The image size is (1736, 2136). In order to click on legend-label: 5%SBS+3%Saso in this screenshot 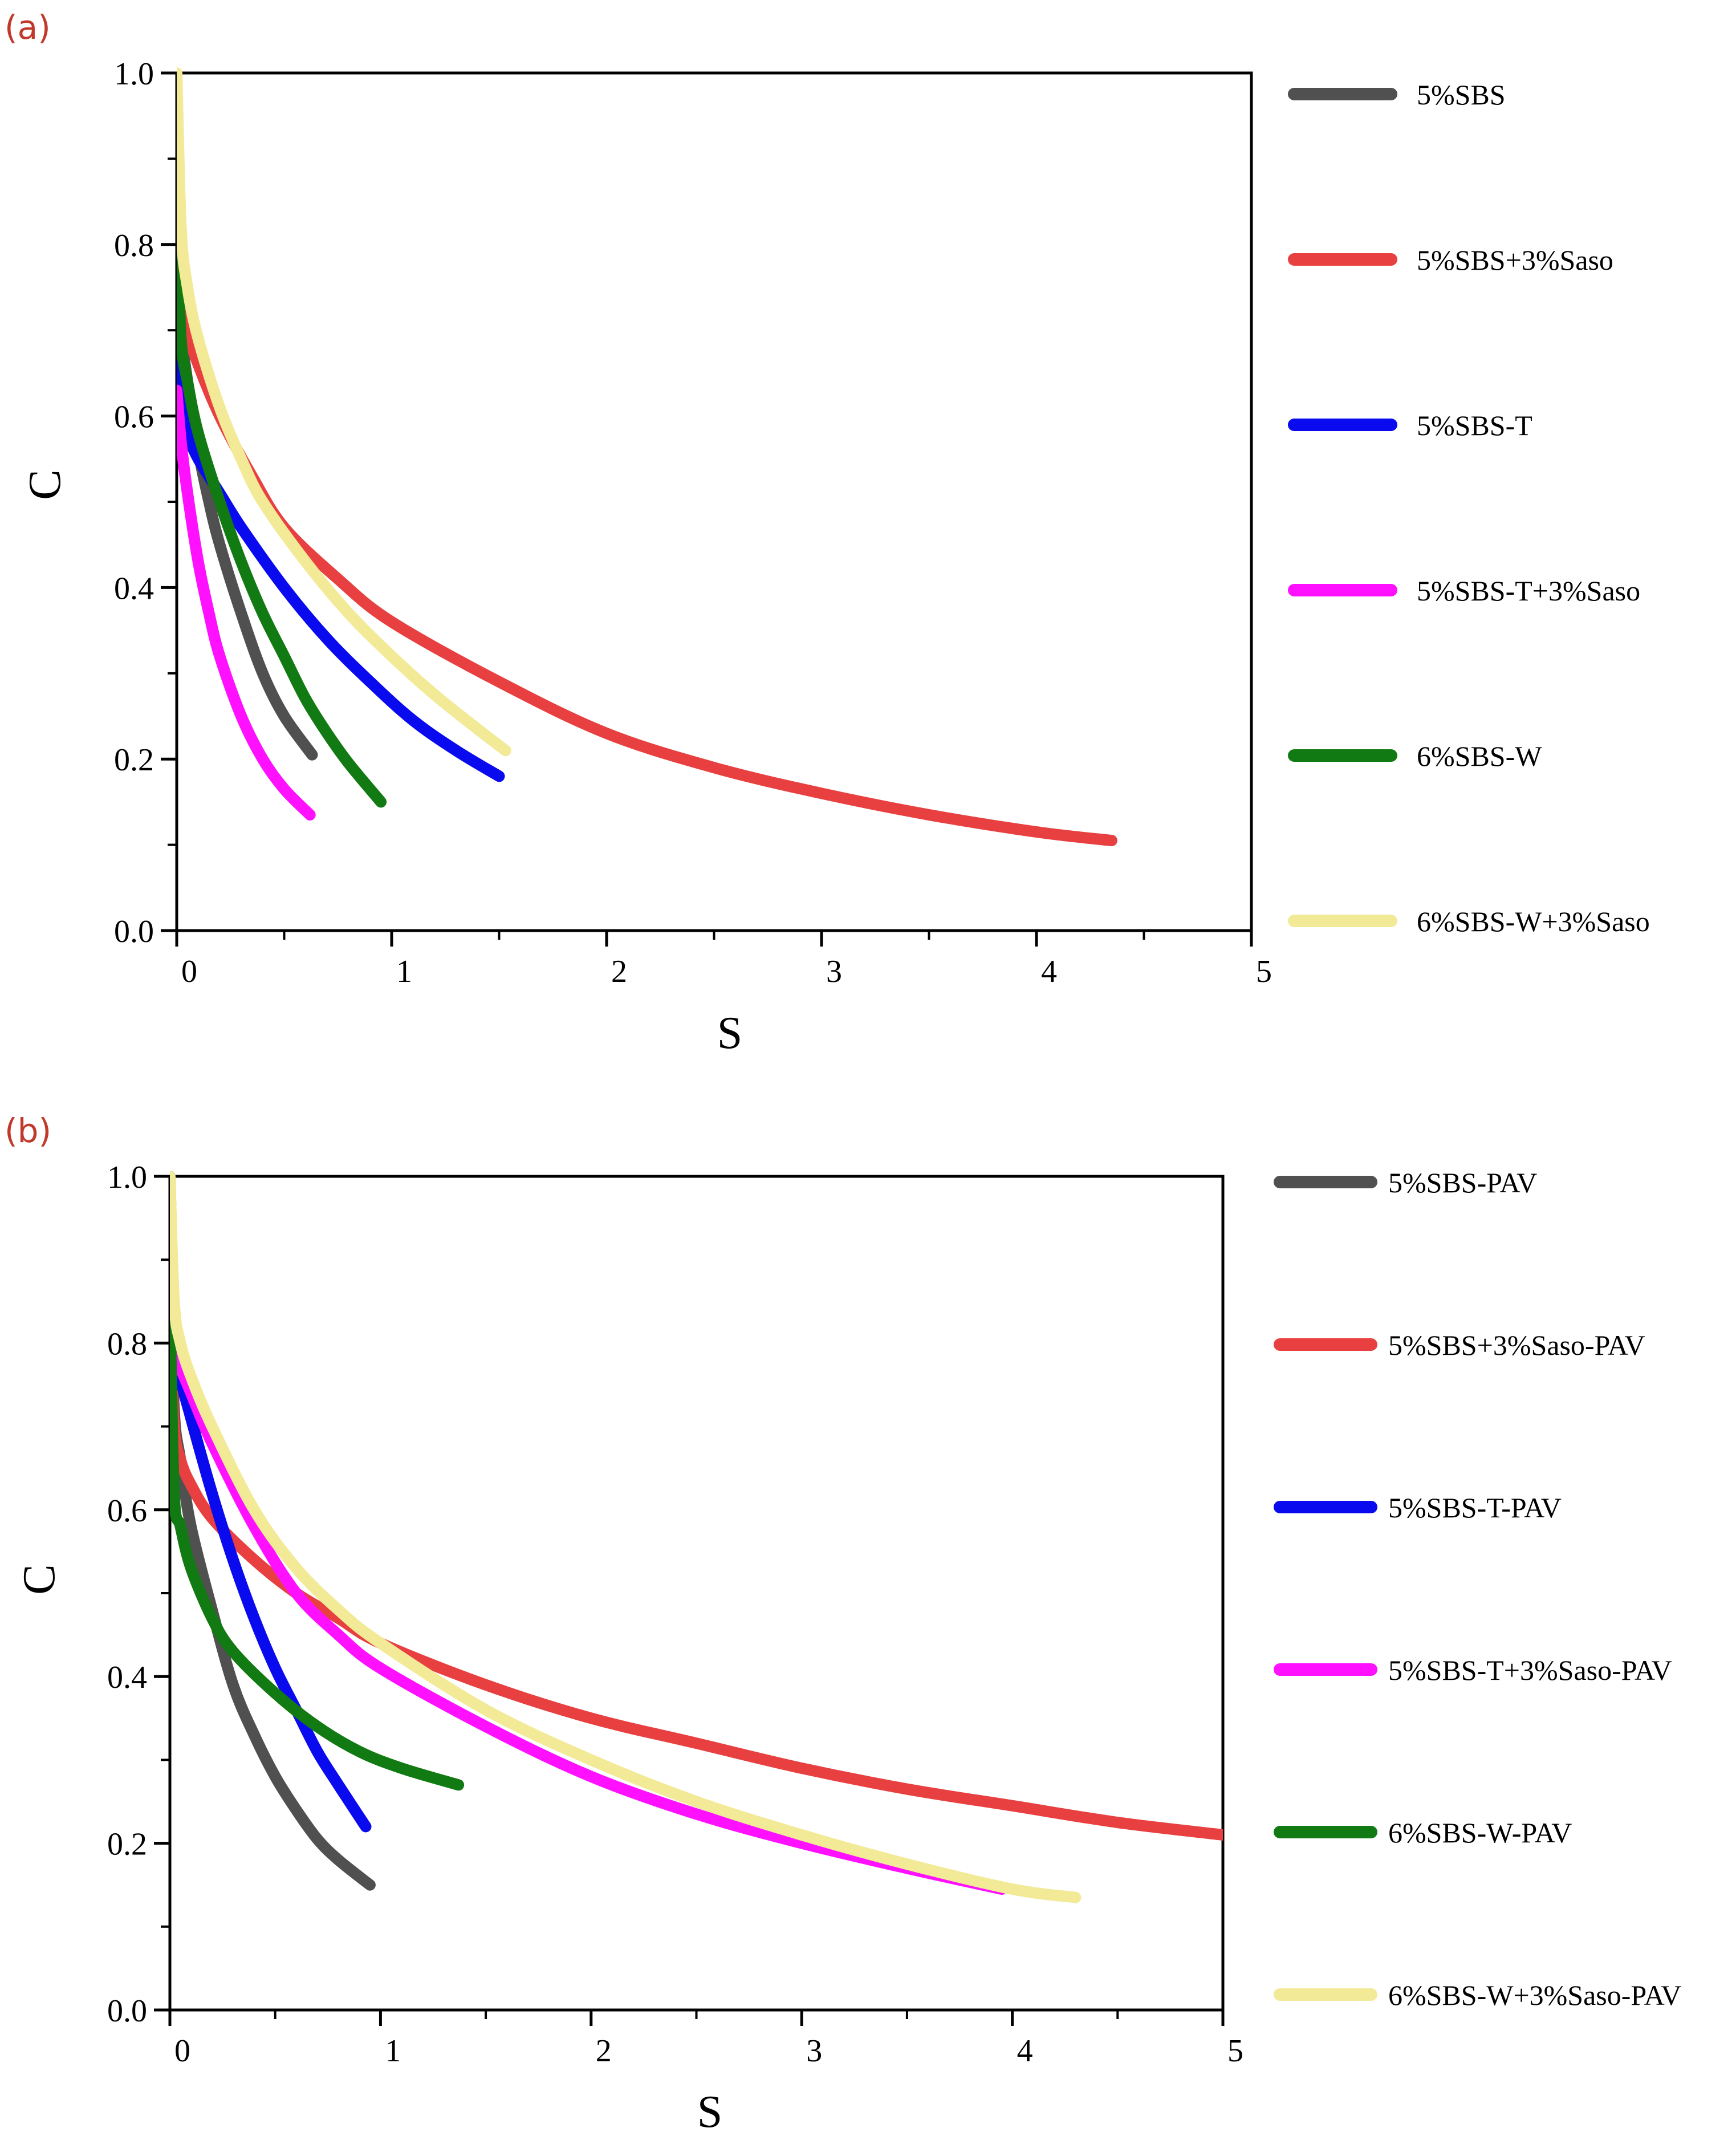, I will do `click(1515, 260)`.